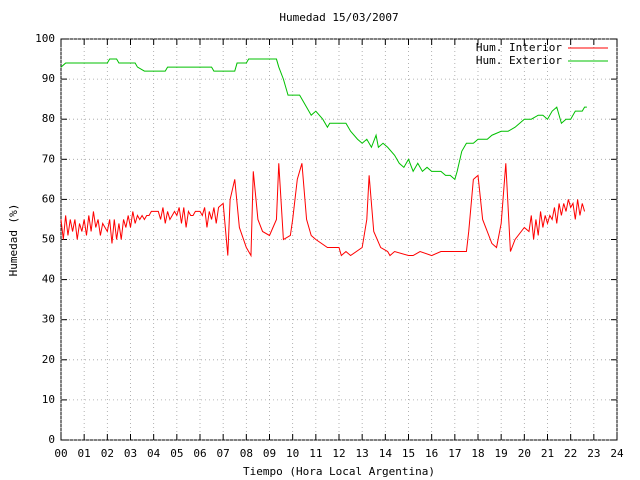 This screenshot has width=640, height=480. I want to click on x-tick-label: 04, so click(154, 453).